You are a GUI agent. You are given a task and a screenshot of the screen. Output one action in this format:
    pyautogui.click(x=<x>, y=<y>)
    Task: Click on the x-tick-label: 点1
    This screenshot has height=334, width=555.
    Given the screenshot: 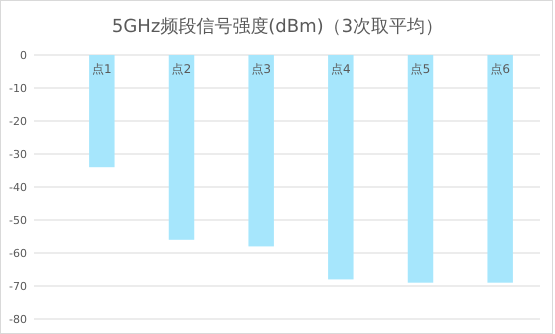 What is the action you would take?
    pyautogui.click(x=102, y=69)
    